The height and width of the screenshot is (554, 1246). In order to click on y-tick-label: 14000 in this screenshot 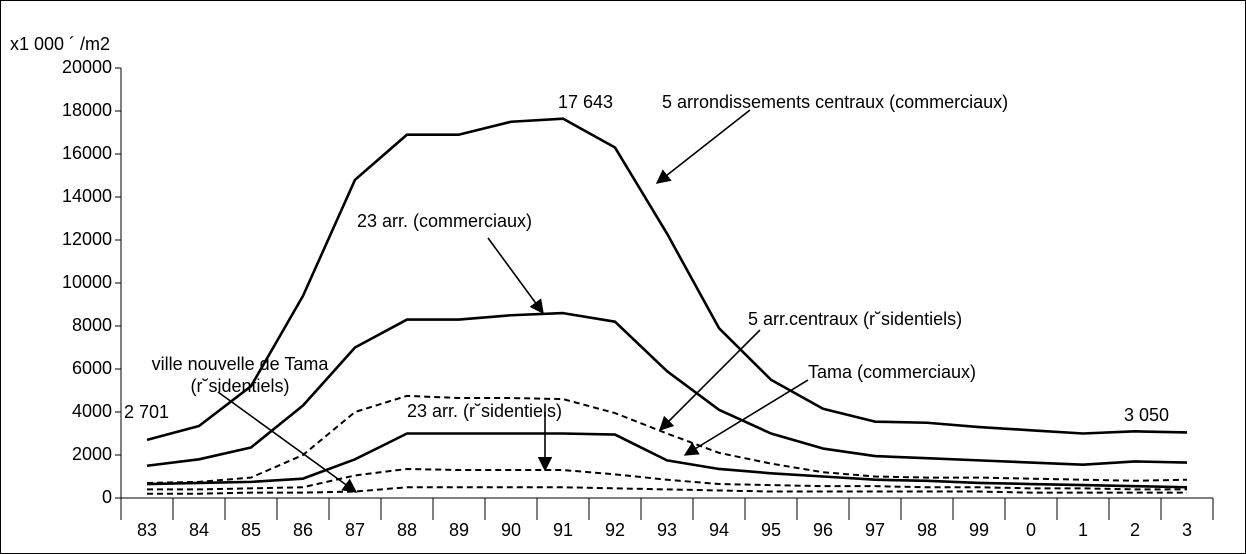, I will do `click(87, 196)`.